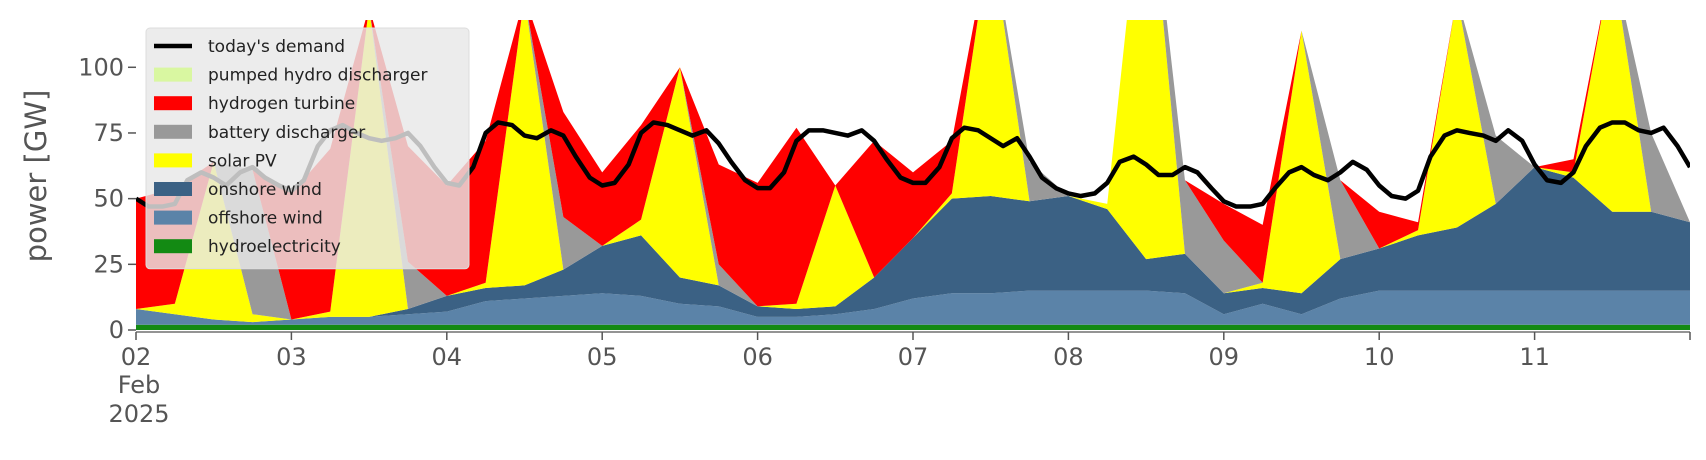  I want to click on y-axis-title: power [GW], so click(36, 176).